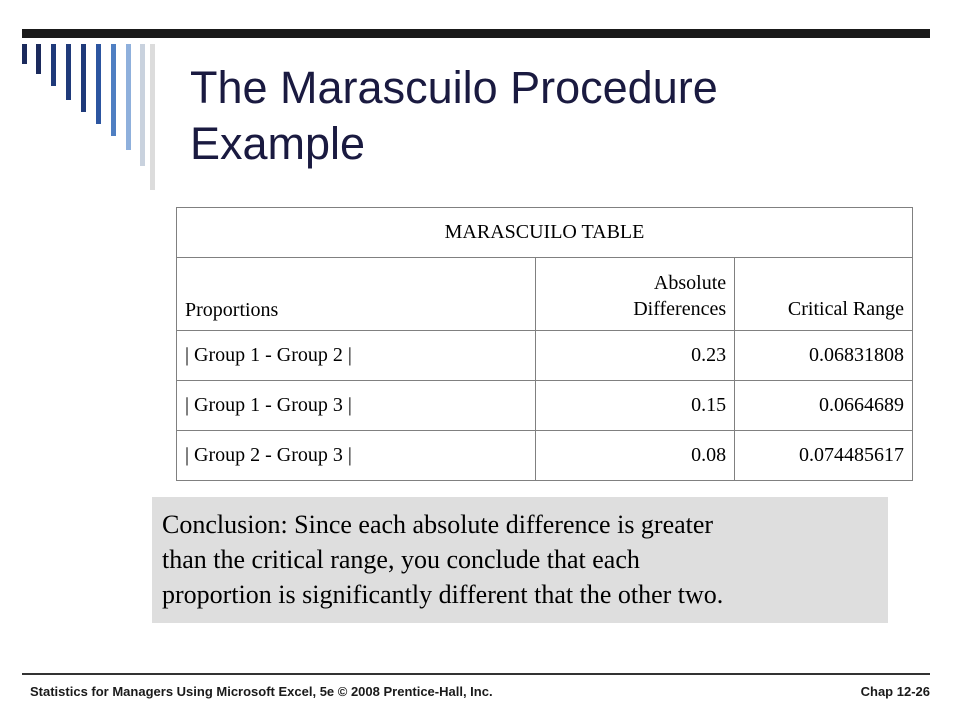 This screenshot has width=960, height=720. I want to click on row-absolute-difference: 0.08, so click(635, 455).